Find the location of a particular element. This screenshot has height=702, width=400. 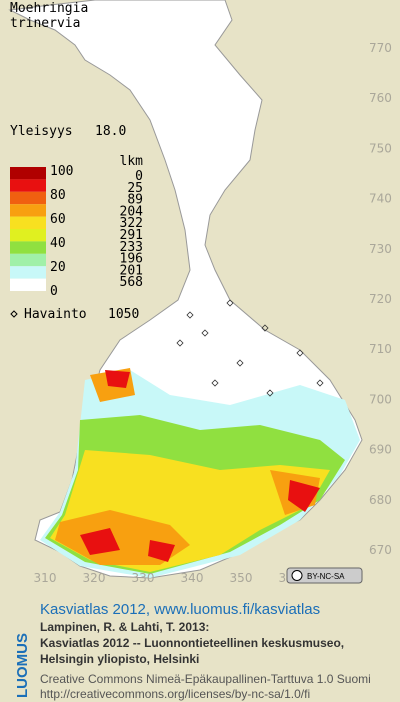

count-header: lkm is located at coordinates (132, 161).